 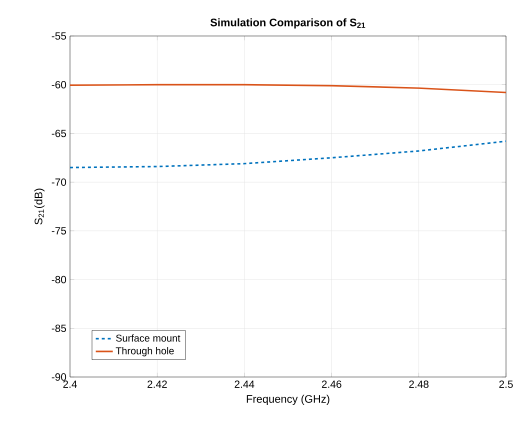 What do you see at coordinates (288, 23) in the screenshot?
I see `chart-title: Simulation Comparison of S$_{21}$` at bounding box center [288, 23].